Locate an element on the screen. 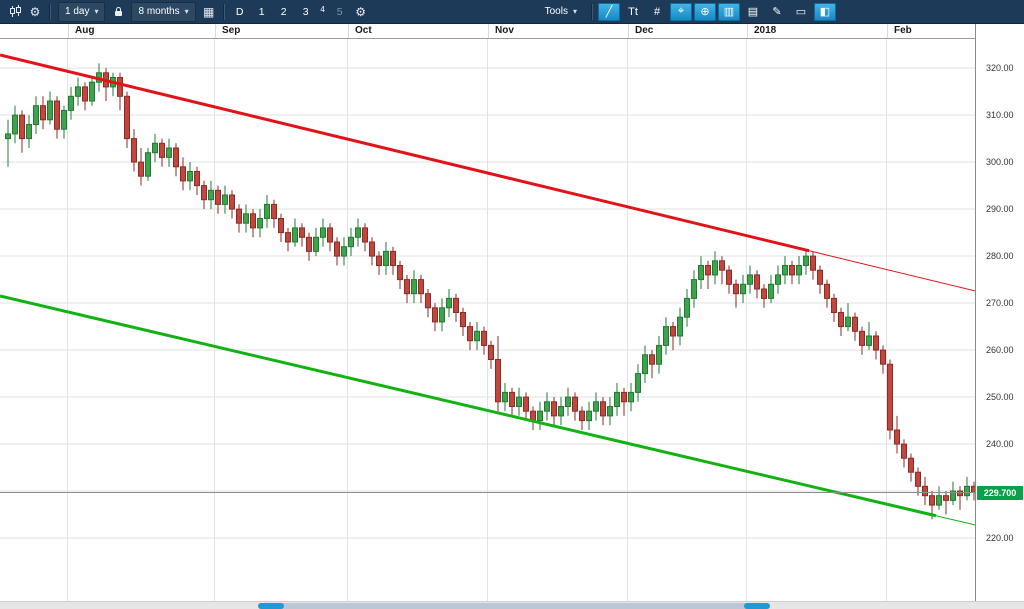 This screenshot has height=609, width=1024. bar-chart-tool: ▥ is located at coordinates (729, 11).